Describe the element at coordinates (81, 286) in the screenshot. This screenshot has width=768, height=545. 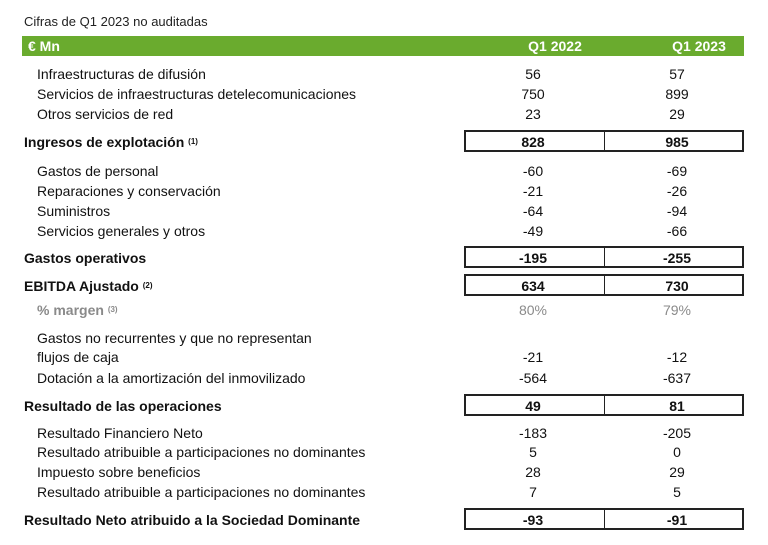
I see `row-label-text: EBITDA Ajustado` at that location.